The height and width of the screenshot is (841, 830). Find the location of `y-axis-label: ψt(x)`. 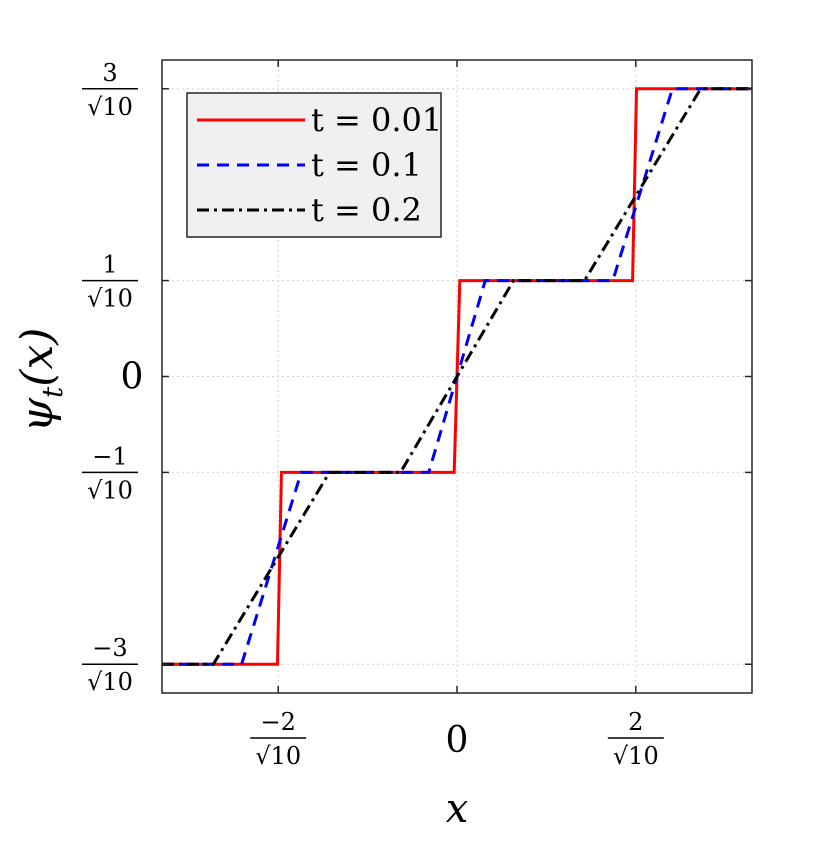

y-axis-label: ψt(x) is located at coordinates (40, 380).